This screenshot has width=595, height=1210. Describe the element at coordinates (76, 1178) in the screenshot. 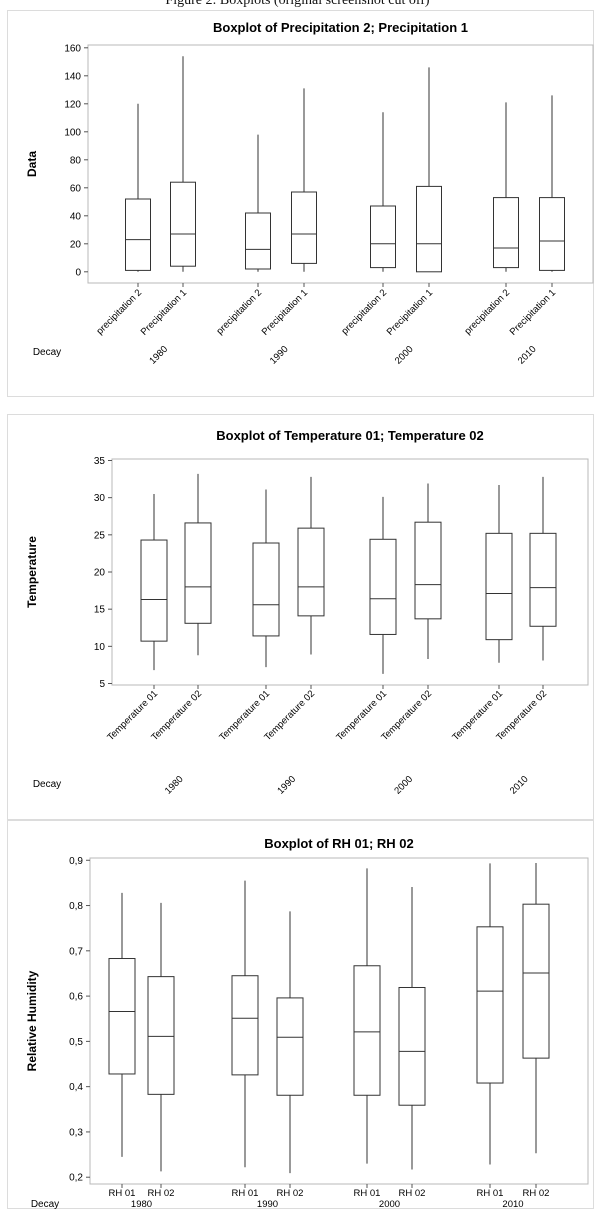

I see `y-tick-label: 0,2` at that location.